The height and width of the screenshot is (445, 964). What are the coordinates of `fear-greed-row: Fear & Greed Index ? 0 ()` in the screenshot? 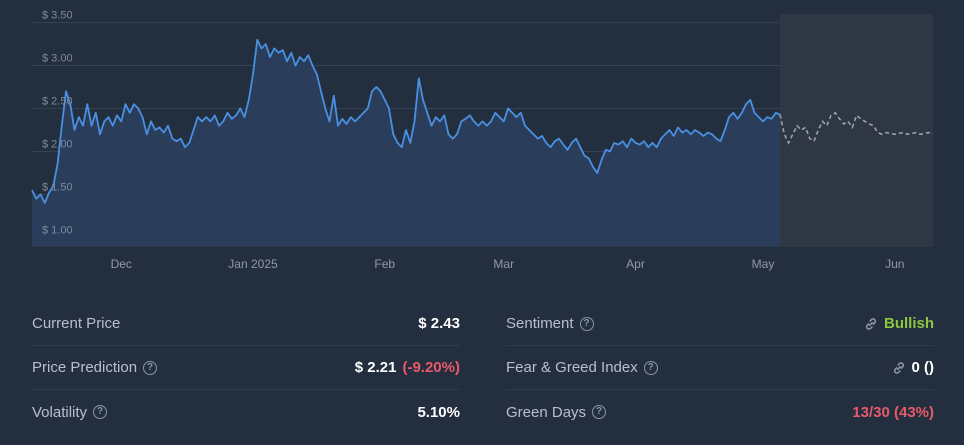 It's located at (720, 368).